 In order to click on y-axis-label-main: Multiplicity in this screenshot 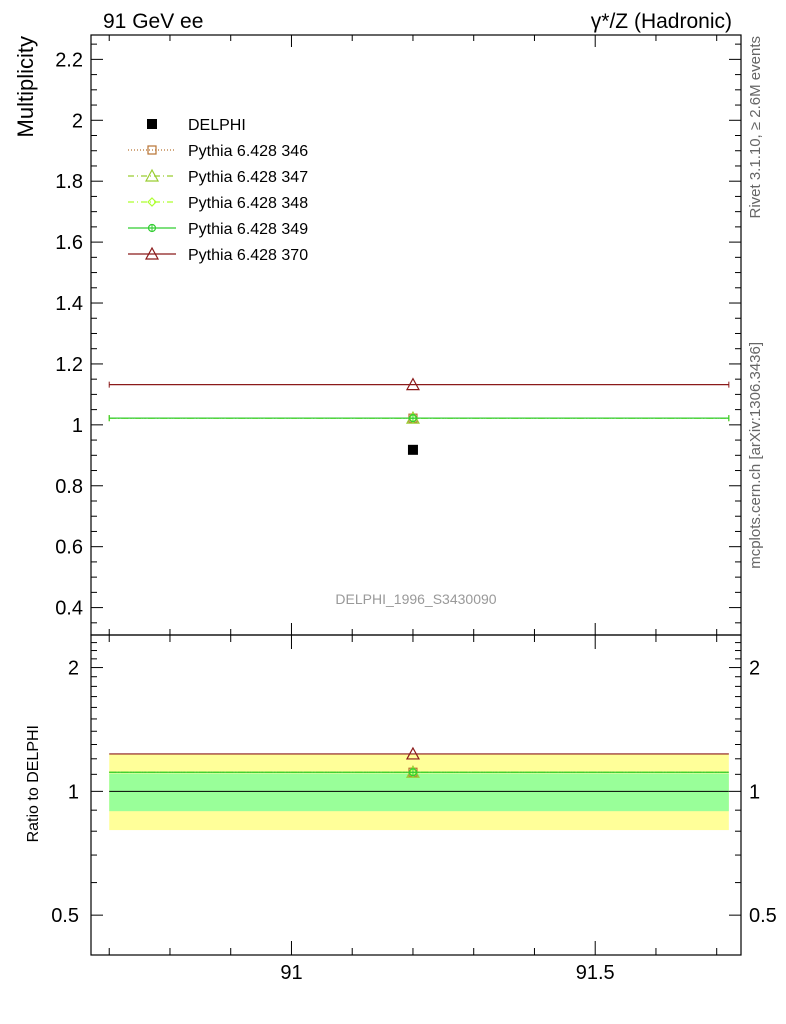, I will do `click(25, 86)`.